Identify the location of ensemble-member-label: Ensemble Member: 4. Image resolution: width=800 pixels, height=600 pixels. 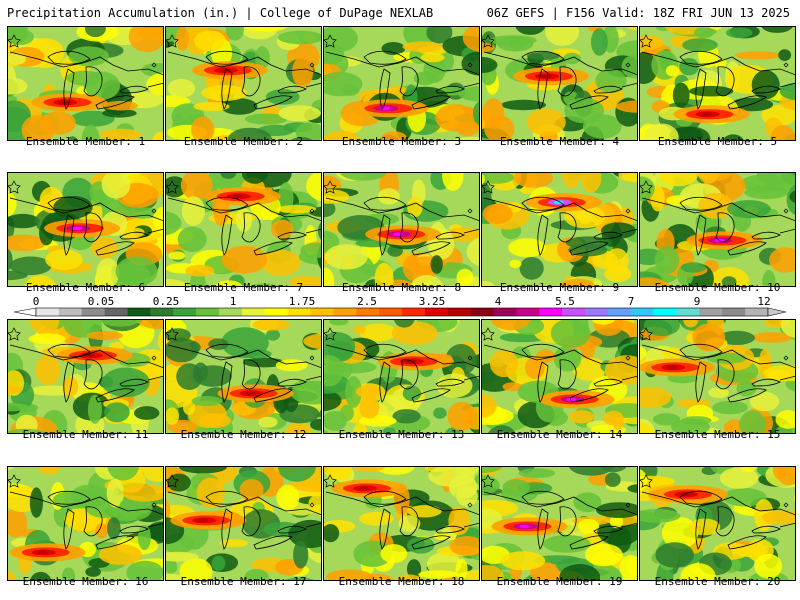
(559, 141).